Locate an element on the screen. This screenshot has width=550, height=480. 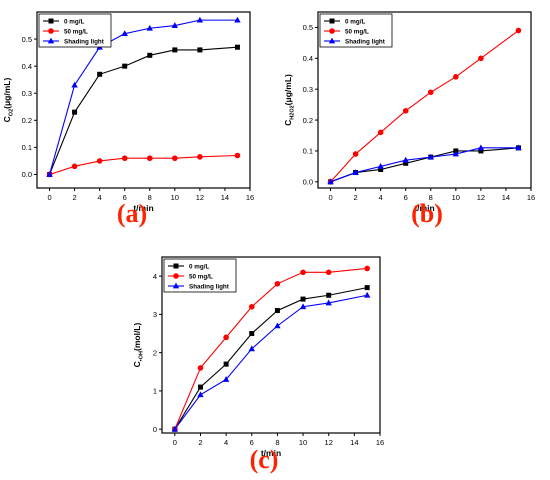
chart-a-x-tick-label: 4 is located at coordinates (100, 197).